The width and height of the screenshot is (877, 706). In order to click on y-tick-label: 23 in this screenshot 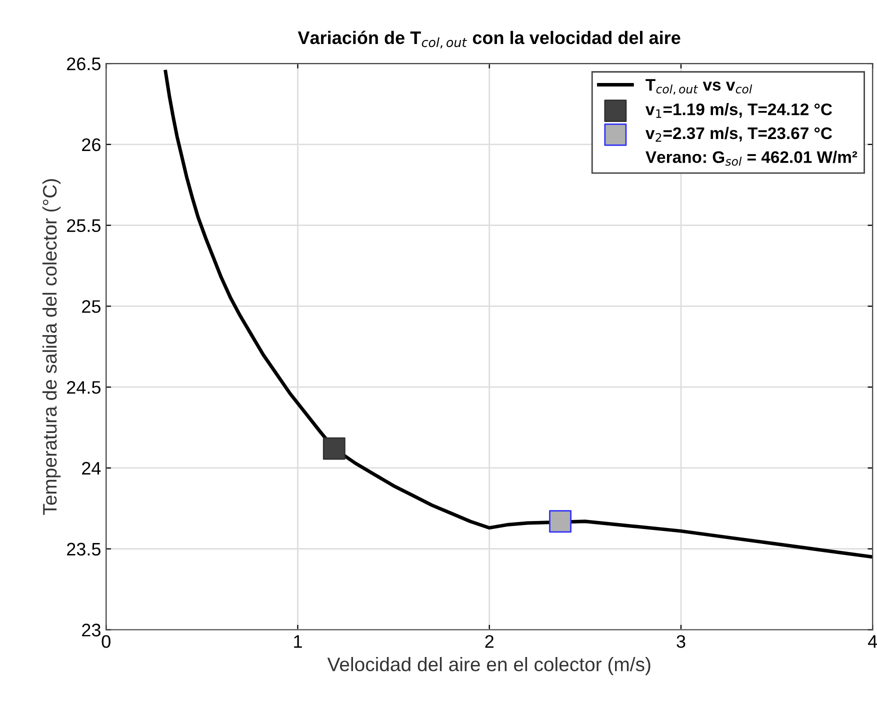, I will do `click(91, 630)`.